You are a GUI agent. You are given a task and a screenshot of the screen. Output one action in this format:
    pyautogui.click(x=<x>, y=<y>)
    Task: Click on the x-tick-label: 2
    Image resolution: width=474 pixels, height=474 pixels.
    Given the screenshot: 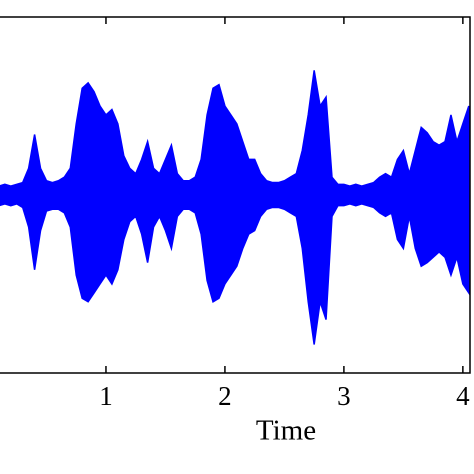 What is the action you would take?
    pyautogui.click(x=225, y=396)
    